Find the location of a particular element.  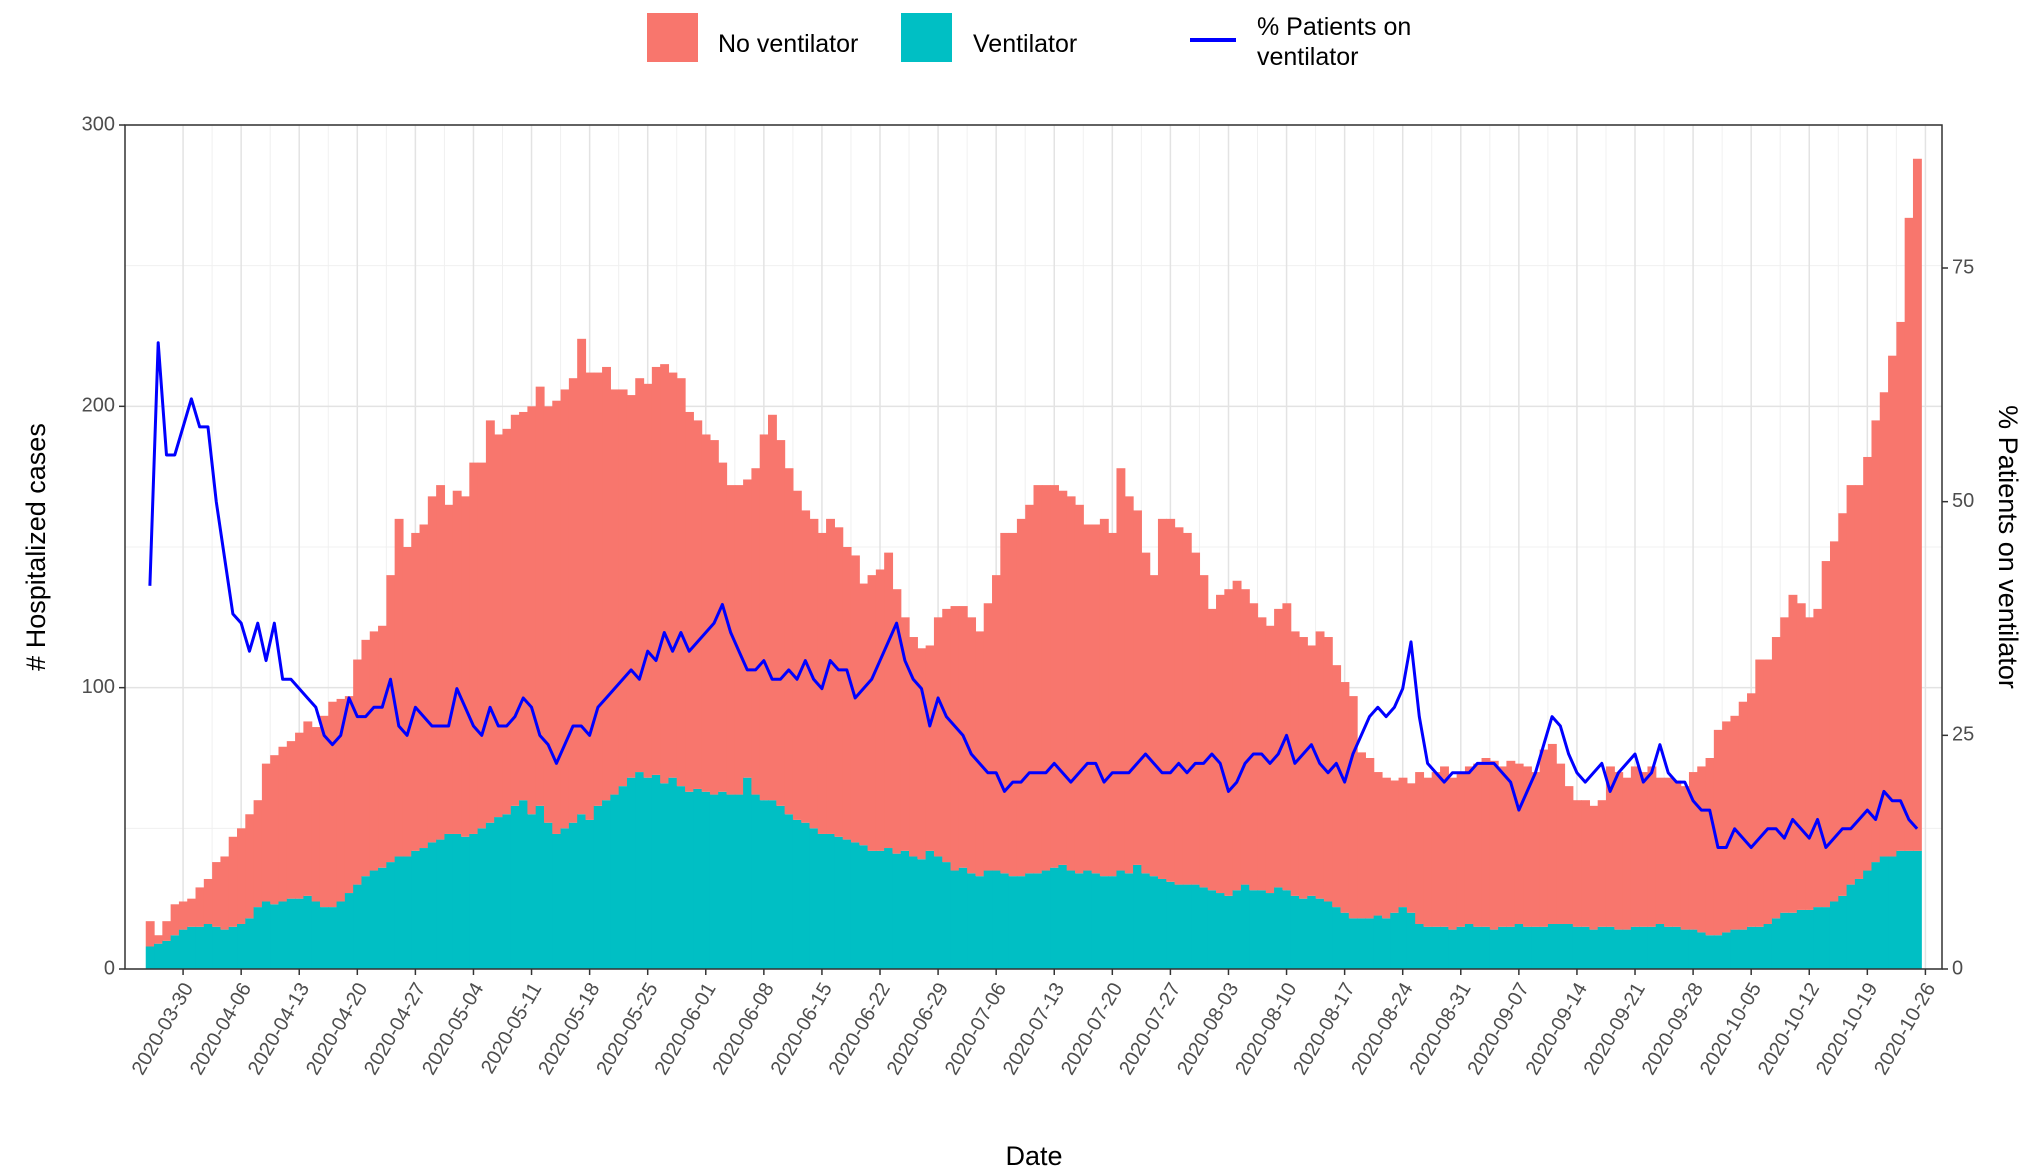

y2-axis-title: % Patients on ventilator is located at coordinates (2008, 547).